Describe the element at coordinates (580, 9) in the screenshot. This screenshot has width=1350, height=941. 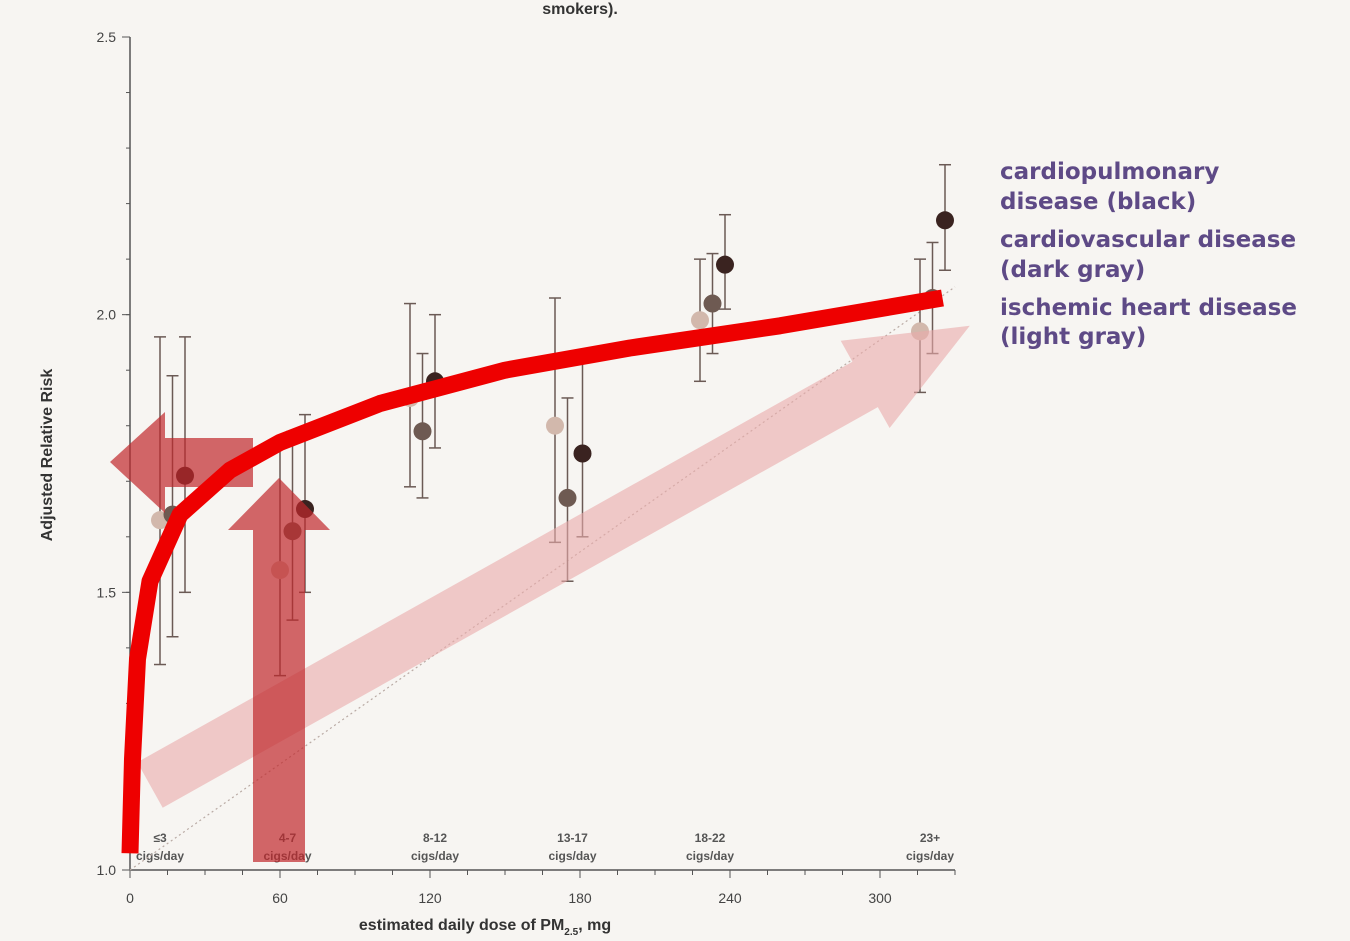
I see `chart-title: smokers).` at that location.